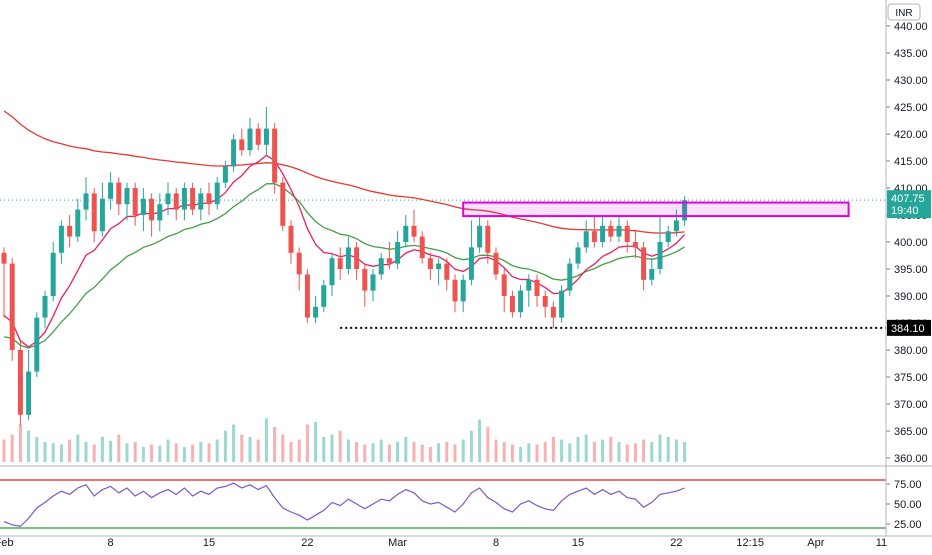 The image size is (932, 555). What do you see at coordinates (908, 485) in the screenshot?
I see `rsi-tick-label: 75.00` at bounding box center [908, 485].